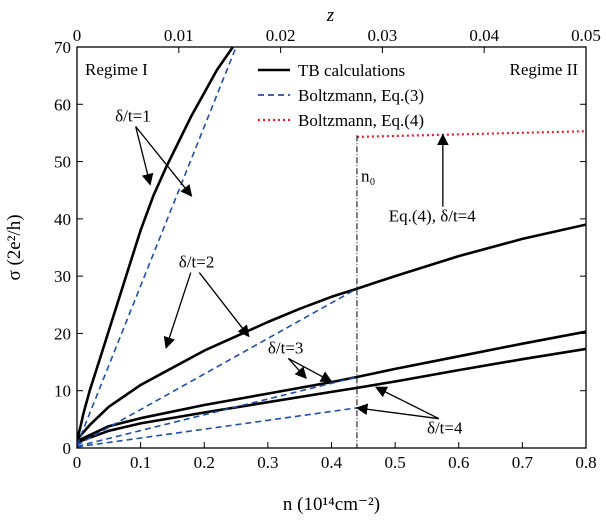 Image resolution: width=606 pixels, height=520 pixels. What do you see at coordinates (77, 462) in the screenshot?
I see `x-tick-label: 0` at bounding box center [77, 462].